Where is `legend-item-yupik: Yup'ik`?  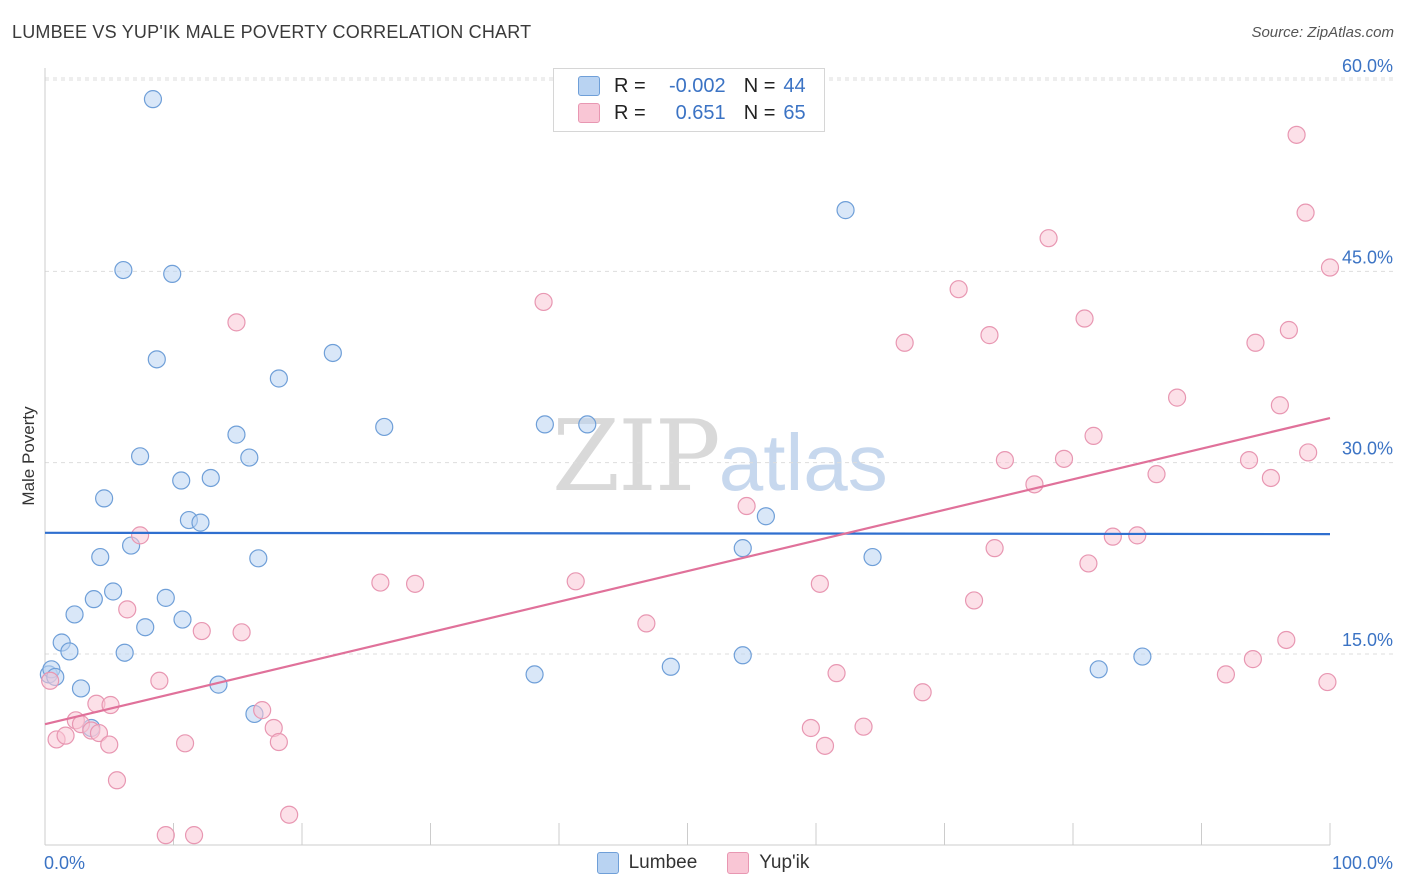
legend-item-yupik: Yup'ik is located at coordinates (768, 863).